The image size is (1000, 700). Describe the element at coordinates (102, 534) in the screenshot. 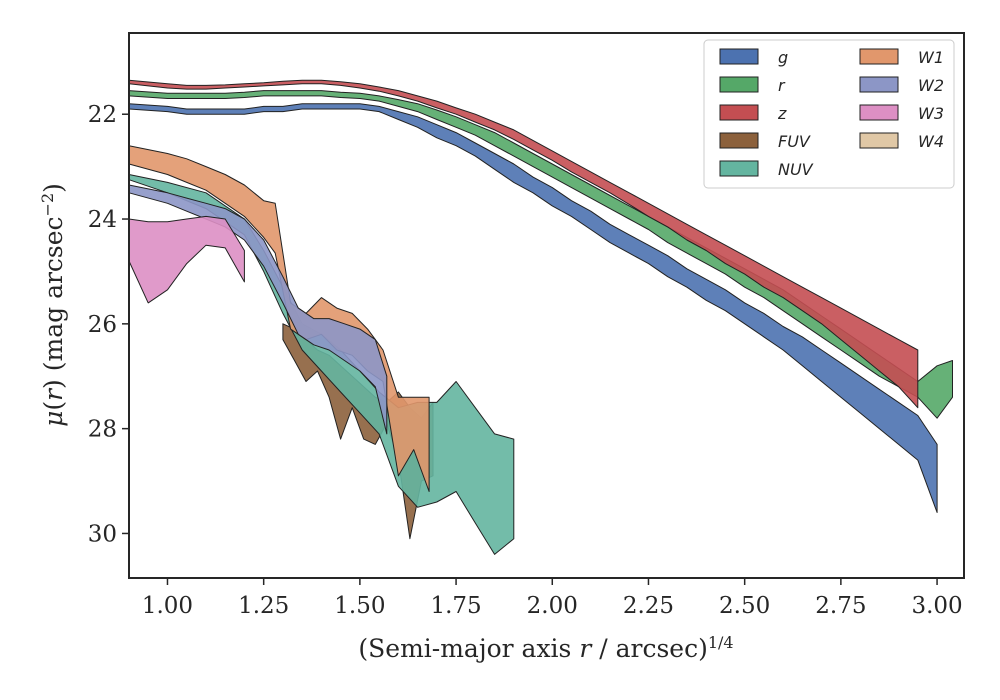

I see `y-tick-label: 30` at that location.